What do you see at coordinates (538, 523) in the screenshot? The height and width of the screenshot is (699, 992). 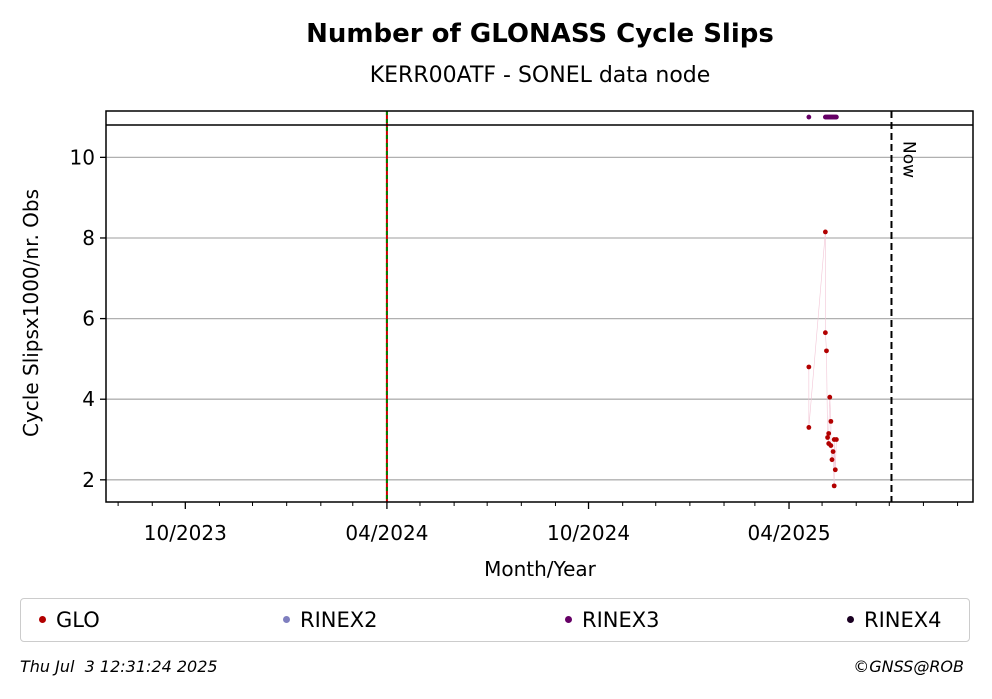 I see `x-axis-ticks: 10/2023 04/2024 10/2024 04/2025` at bounding box center [538, 523].